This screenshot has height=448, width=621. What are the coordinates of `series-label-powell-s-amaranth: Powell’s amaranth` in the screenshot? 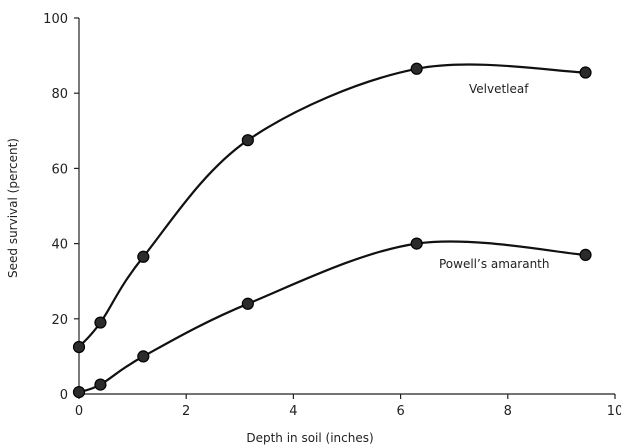 It's located at (494, 264).